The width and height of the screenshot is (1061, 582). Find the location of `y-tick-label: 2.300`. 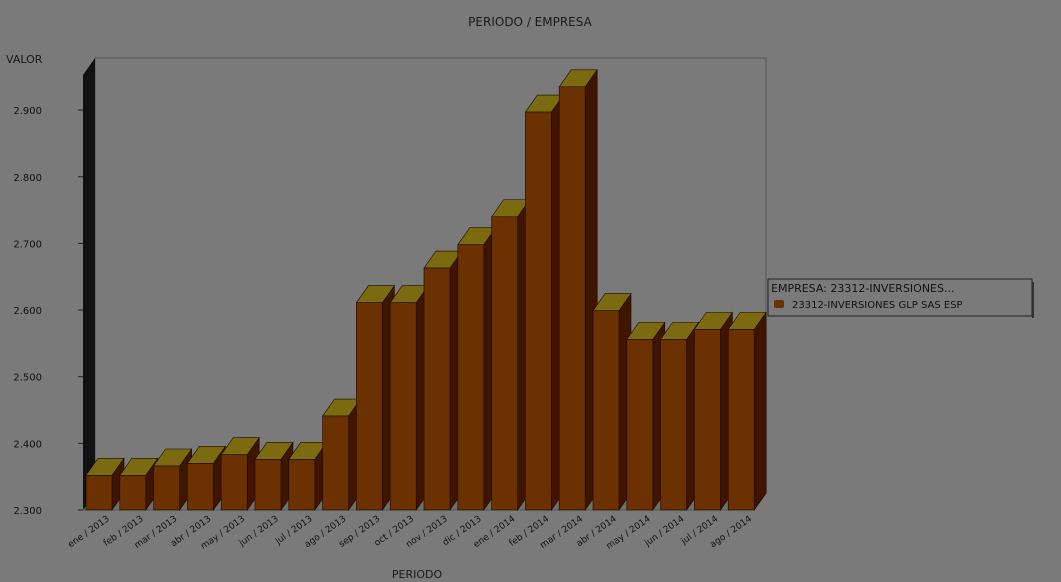

y-tick-label: 2.300 is located at coordinates (27, 511).